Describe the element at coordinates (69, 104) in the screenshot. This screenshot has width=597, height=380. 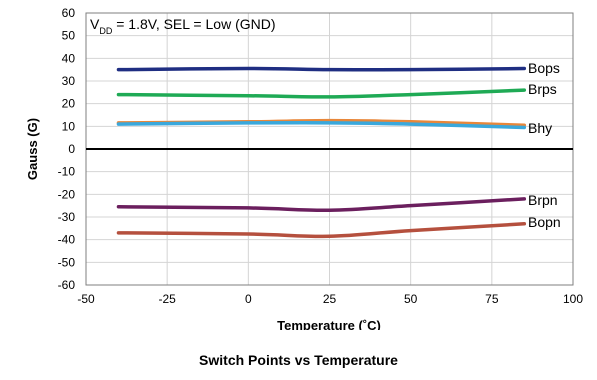
I see `y-tick-label: 20` at that location.